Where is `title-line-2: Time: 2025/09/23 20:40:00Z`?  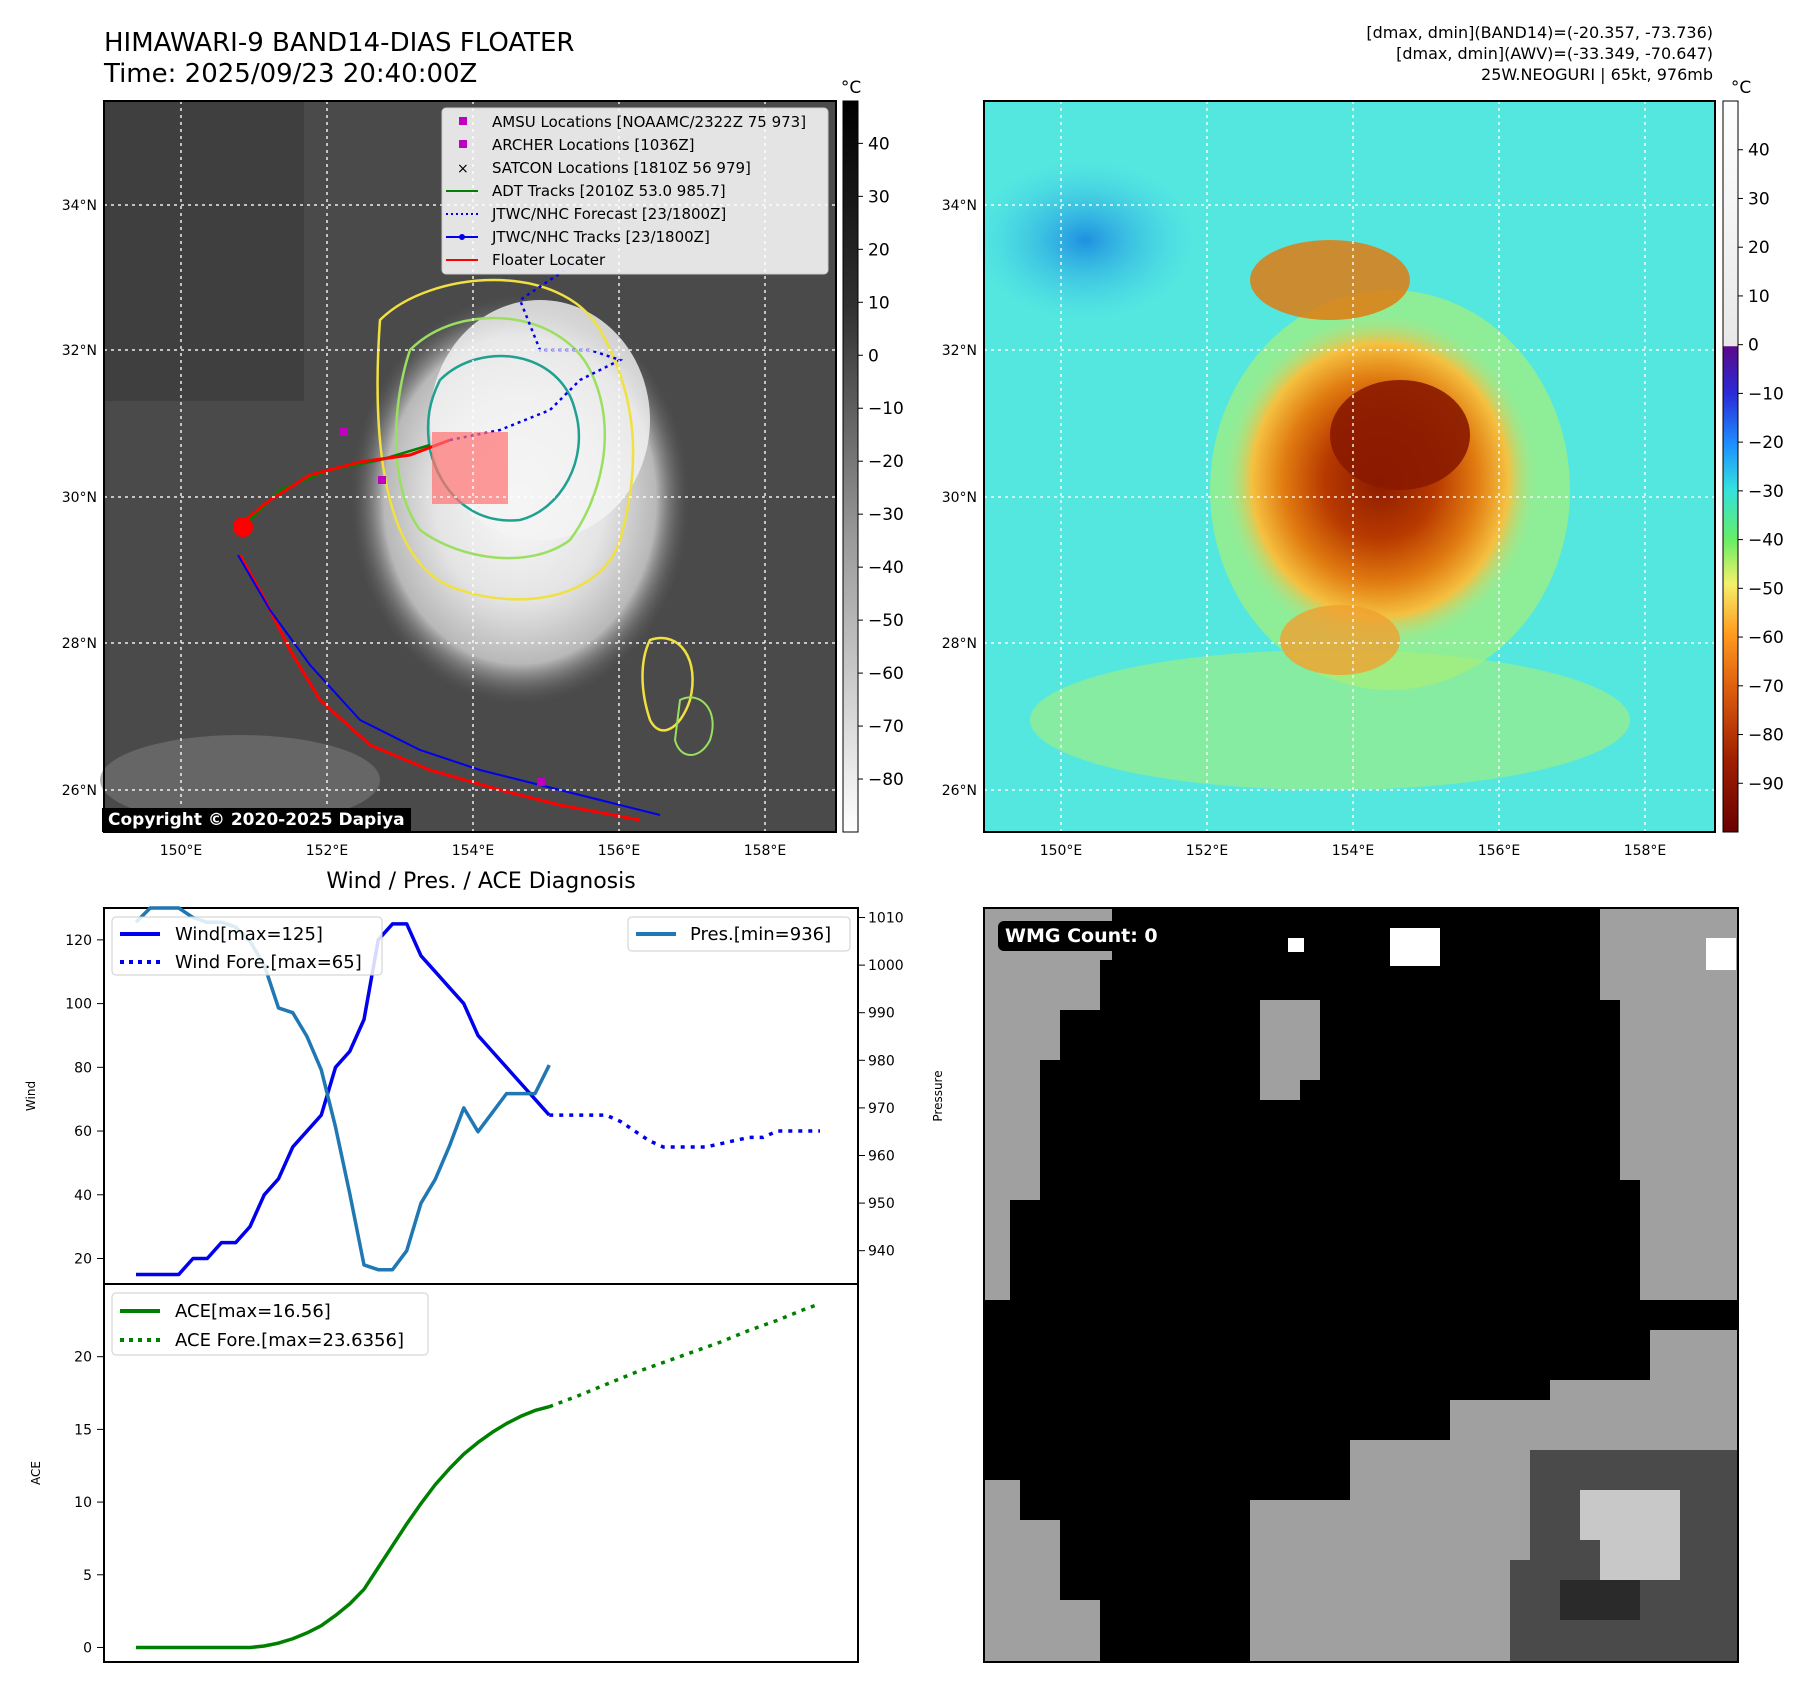
title-line-2: Time: 2025/09/23 20:40:00Z is located at coordinates (290, 74).